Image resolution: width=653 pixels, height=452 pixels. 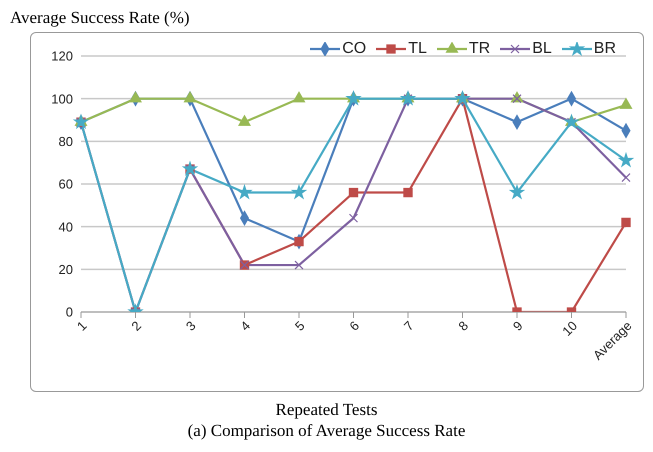 What do you see at coordinates (300, 326) in the screenshot?
I see `x-tick-label: 5` at bounding box center [300, 326].